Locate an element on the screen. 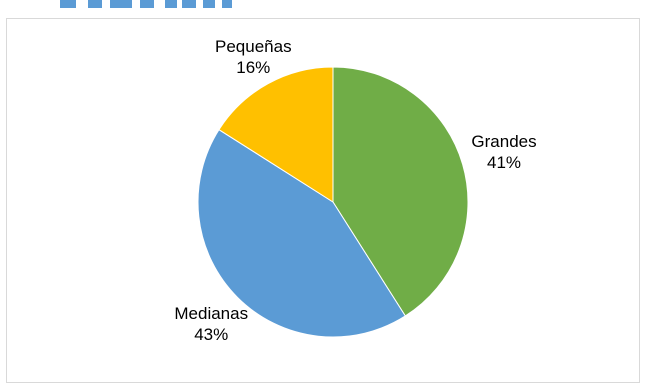 The width and height of the screenshot is (647, 388). value-label-grandes: 41% is located at coordinates (504, 163).